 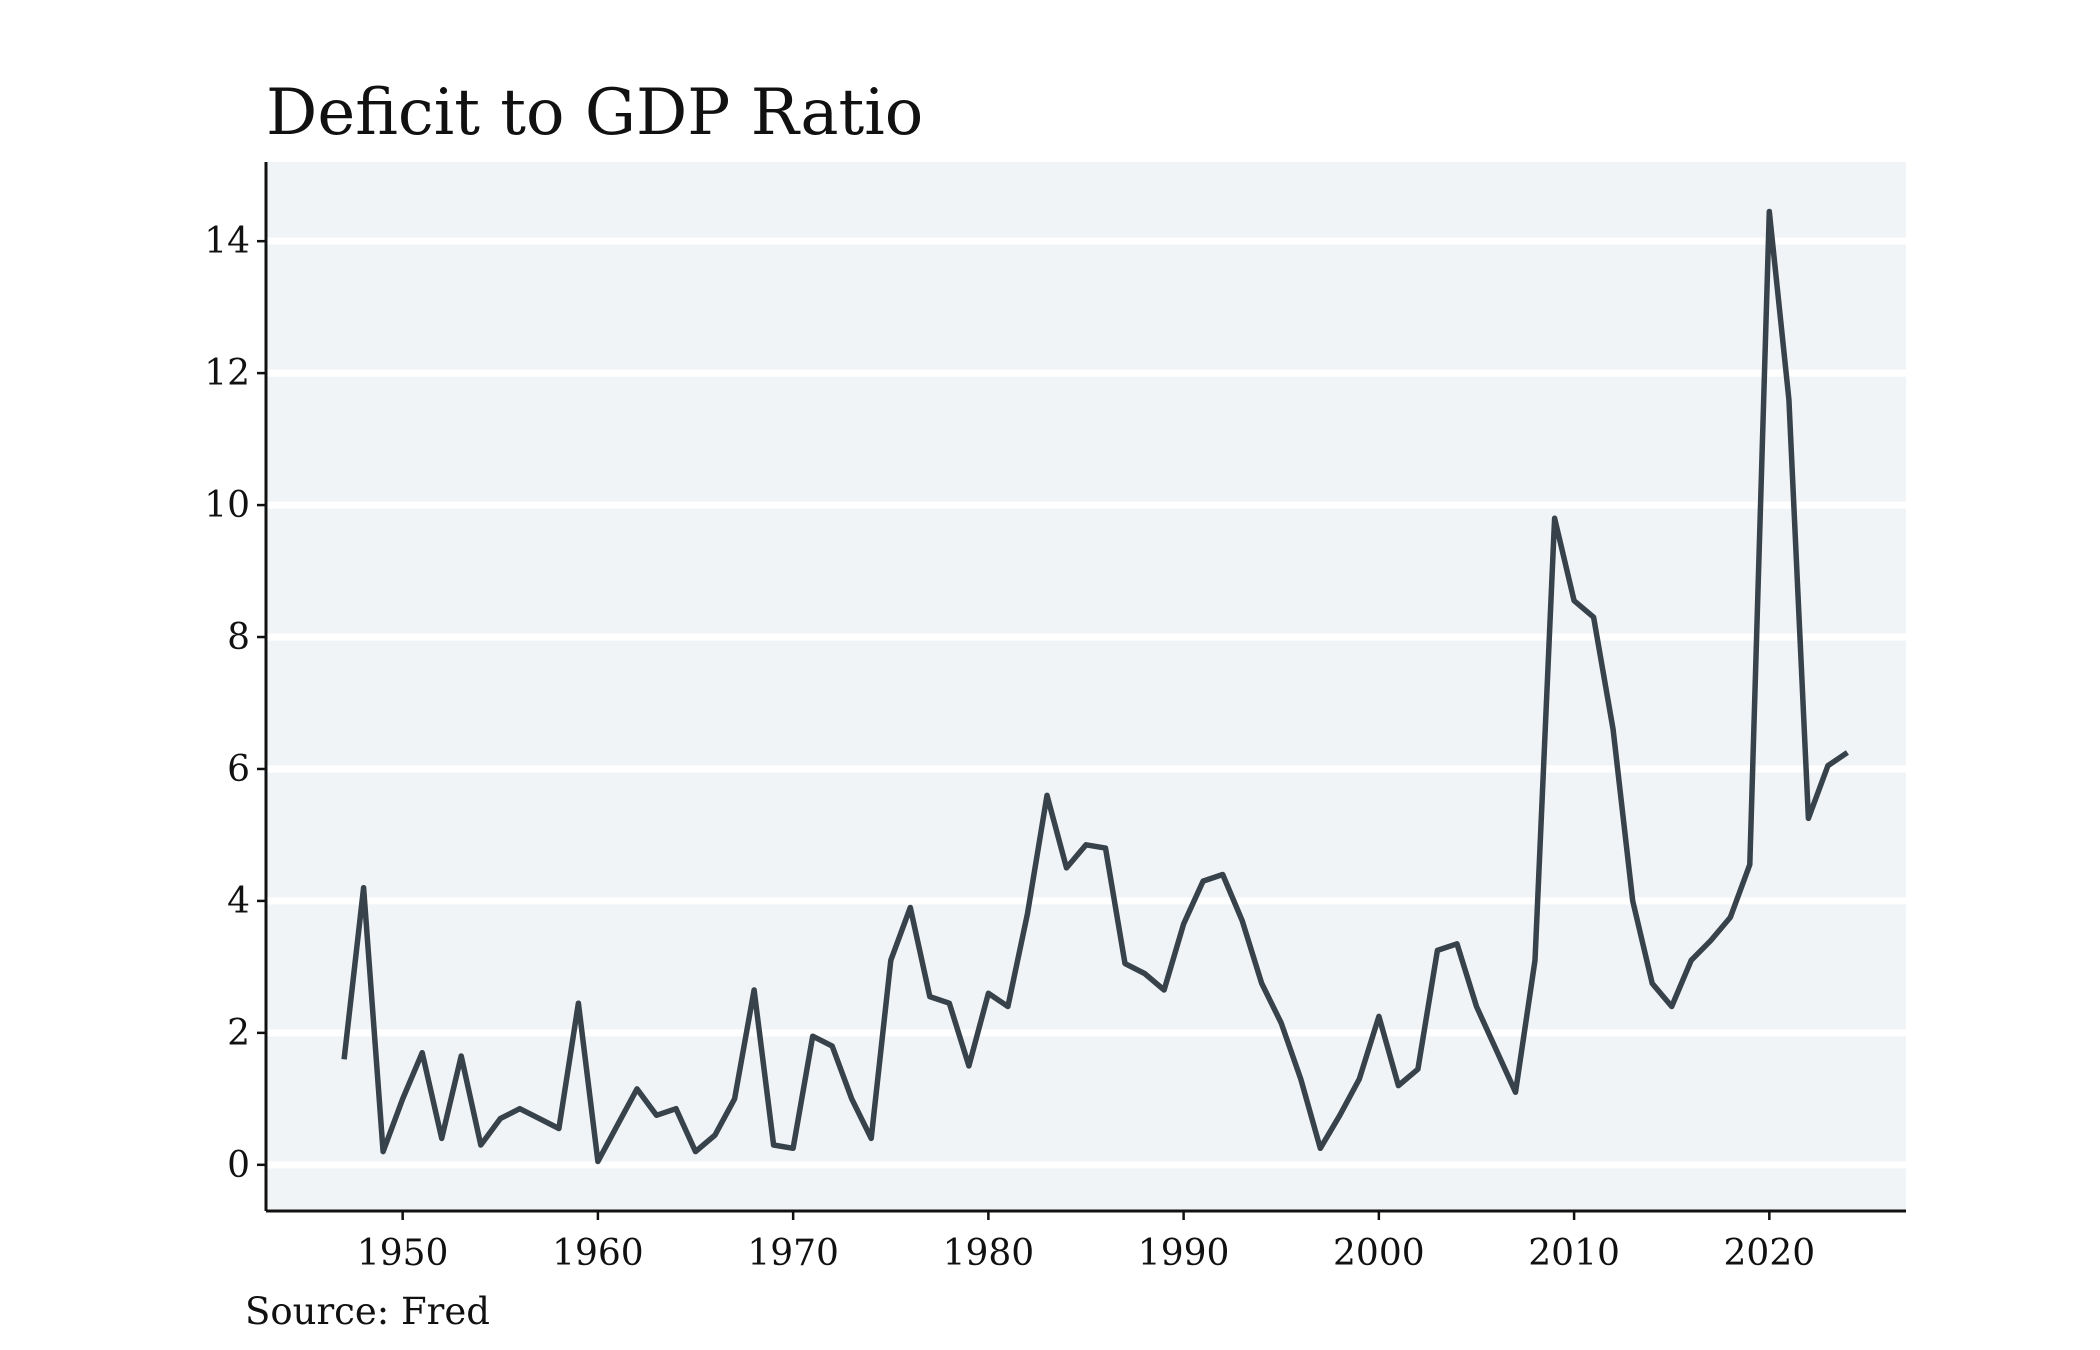 What do you see at coordinates (1379, 1253) in the screenshot?
I see `x-tick-label: 2000` at bounding box center [1379, 1253].